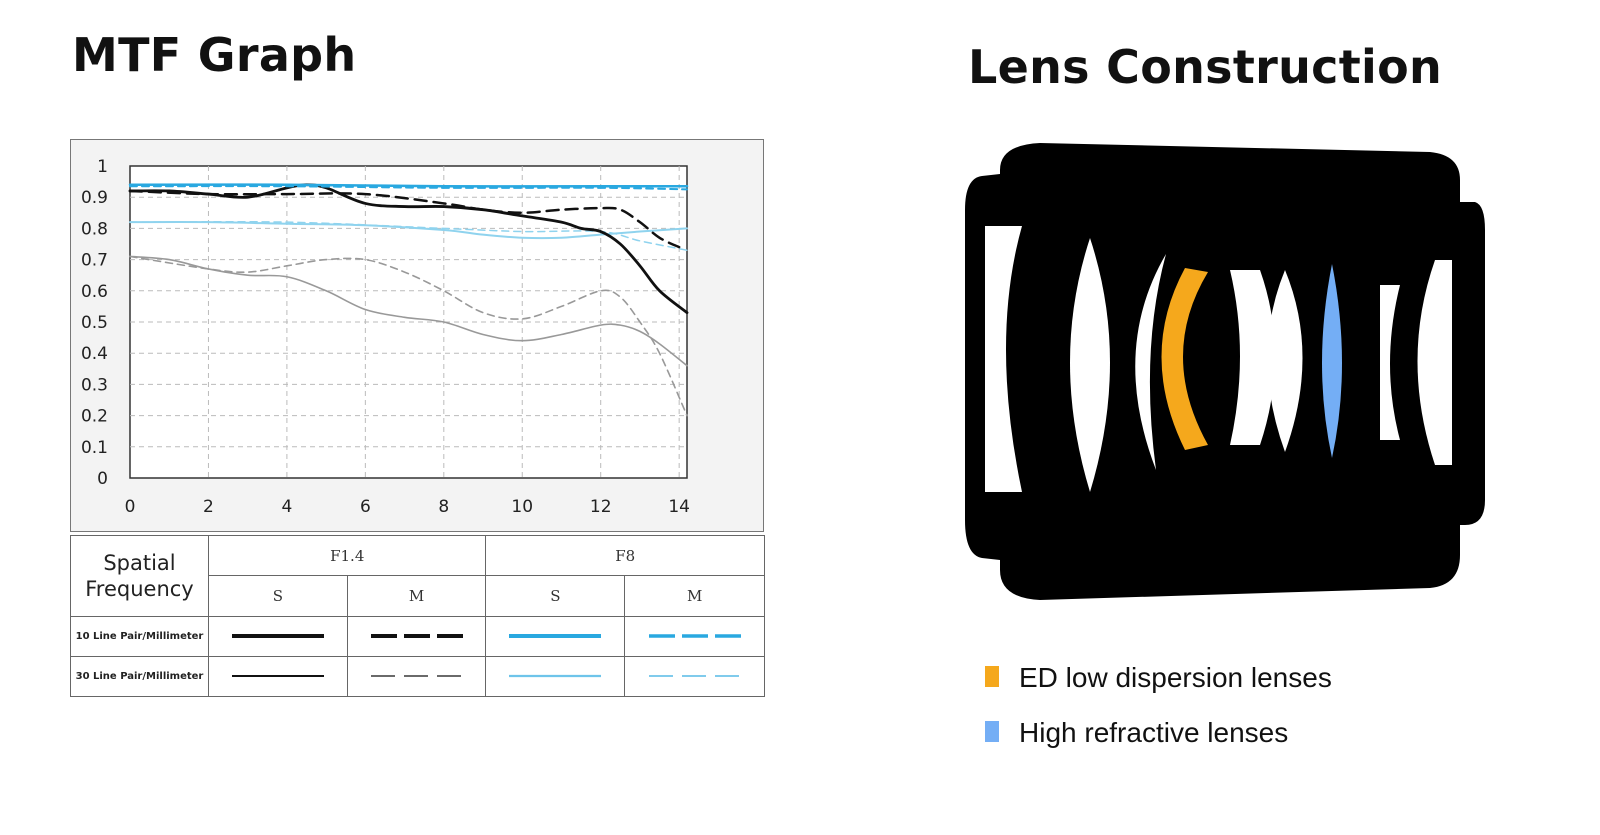 Image resolution: width=1600 pixels, height=835 pixels. I want to click on lens-construction-title: Lens Construction, so click(1205, 67).